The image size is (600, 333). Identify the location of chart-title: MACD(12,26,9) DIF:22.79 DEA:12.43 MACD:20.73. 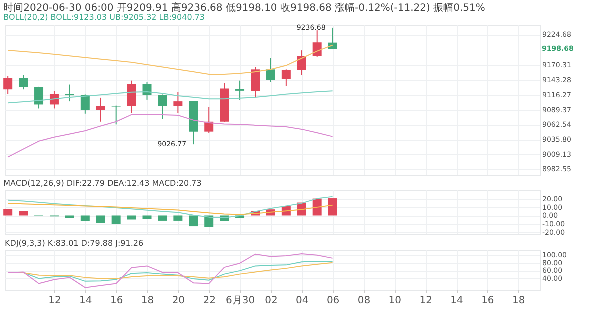
(103, 183).